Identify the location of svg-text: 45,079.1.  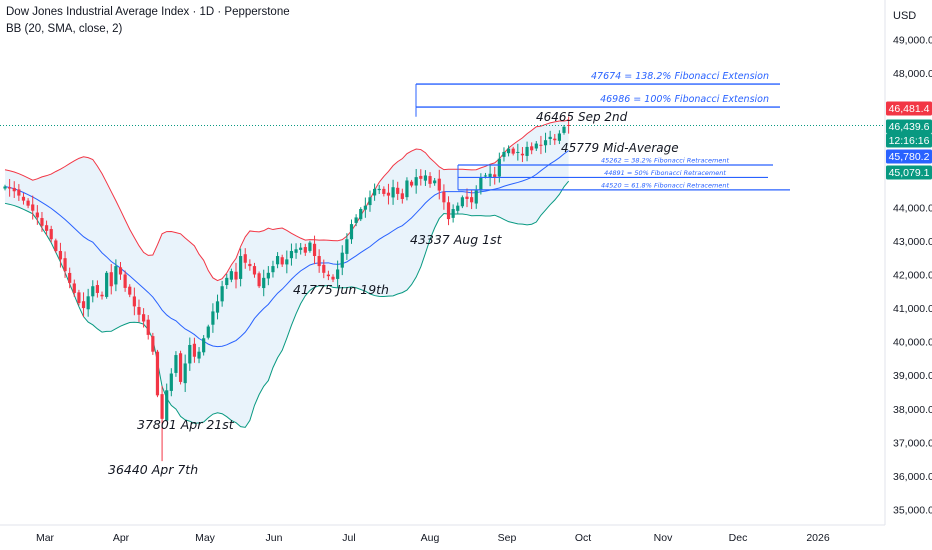
(909, 173).